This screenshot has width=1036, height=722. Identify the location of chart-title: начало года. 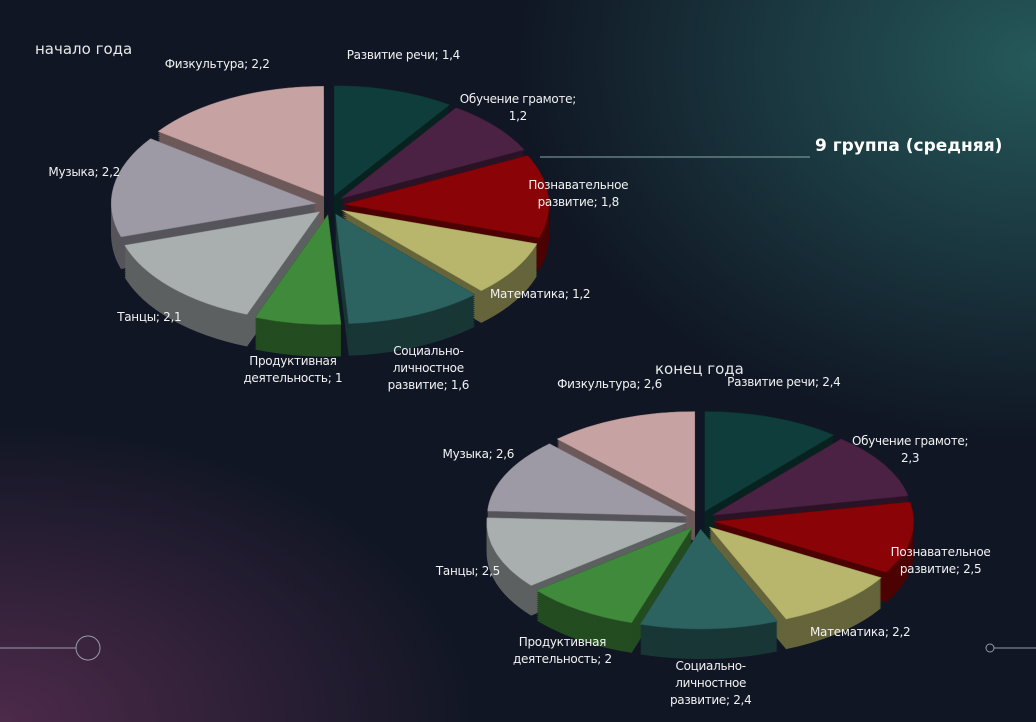
(84, 49).